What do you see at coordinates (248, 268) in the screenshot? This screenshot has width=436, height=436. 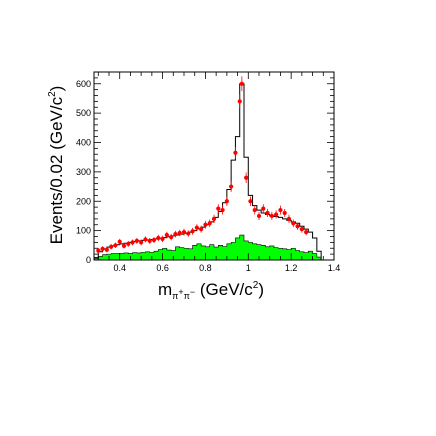 I see `x-tick-label: 1` at bounding box center [248, 268].